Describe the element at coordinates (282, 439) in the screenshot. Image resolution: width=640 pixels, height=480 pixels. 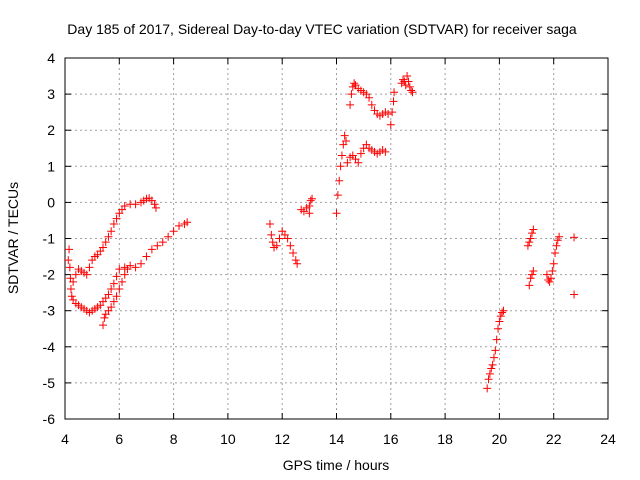
I see `x-tick-label: 12` at that location.